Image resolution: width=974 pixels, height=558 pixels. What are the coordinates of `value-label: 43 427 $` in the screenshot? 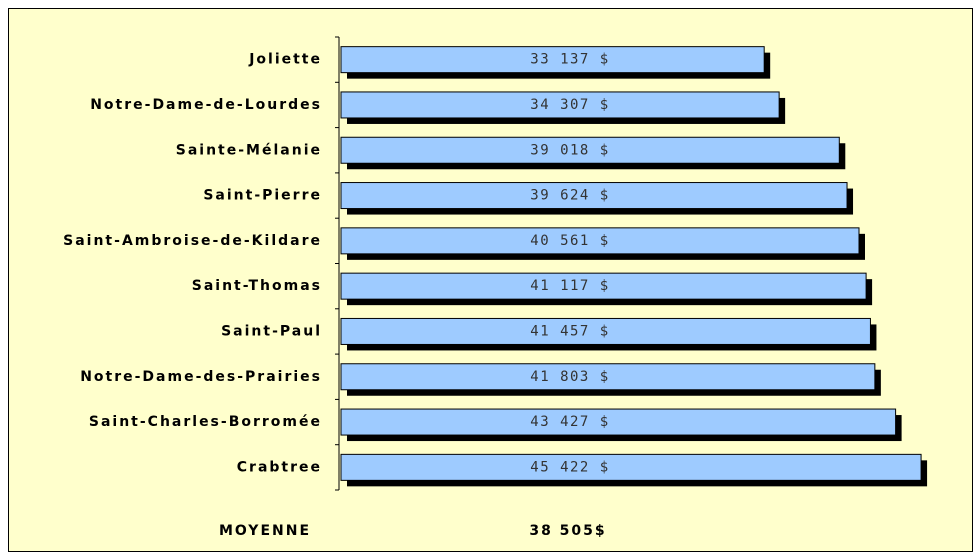 It's located at (569, 422).